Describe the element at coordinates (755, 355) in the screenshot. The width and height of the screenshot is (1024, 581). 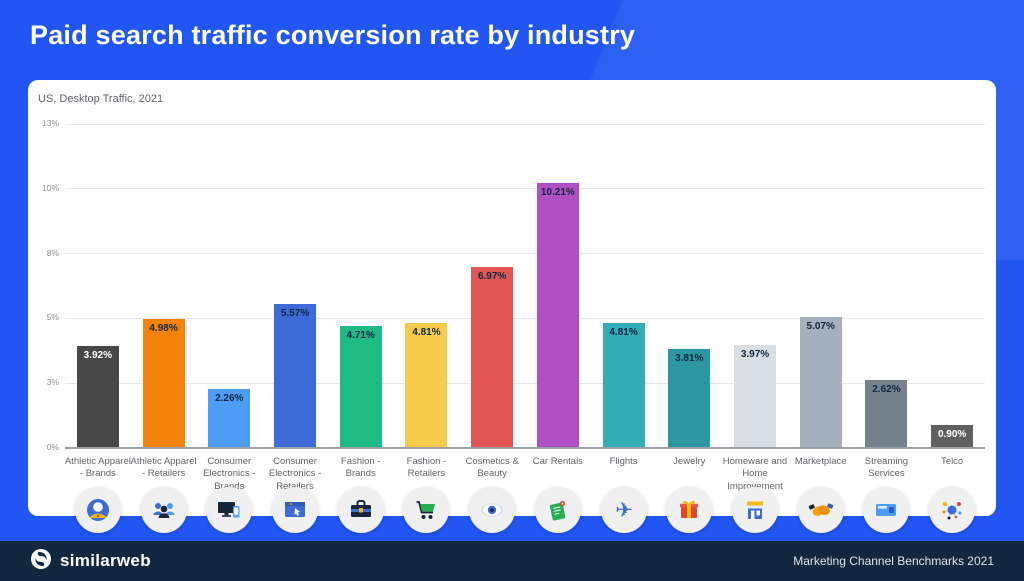
I see `bar-value-label: 3.97%` at that location.